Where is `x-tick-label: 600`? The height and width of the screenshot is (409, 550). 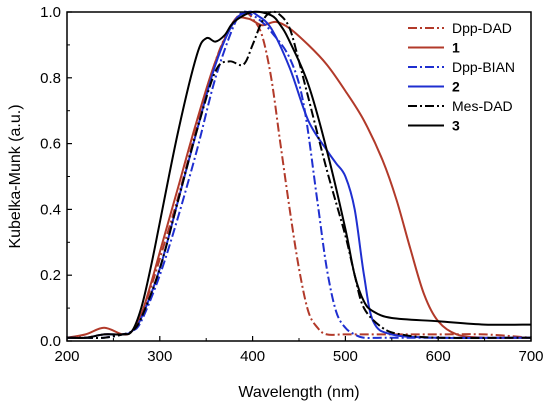 x-tick-label: 600 is located at coordinates (438, 356).